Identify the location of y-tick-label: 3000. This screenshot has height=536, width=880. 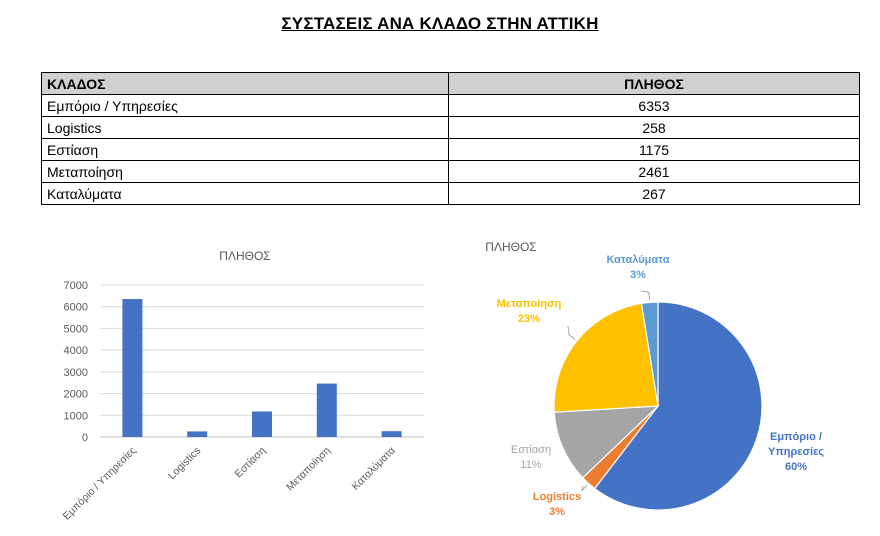
(76, 373).